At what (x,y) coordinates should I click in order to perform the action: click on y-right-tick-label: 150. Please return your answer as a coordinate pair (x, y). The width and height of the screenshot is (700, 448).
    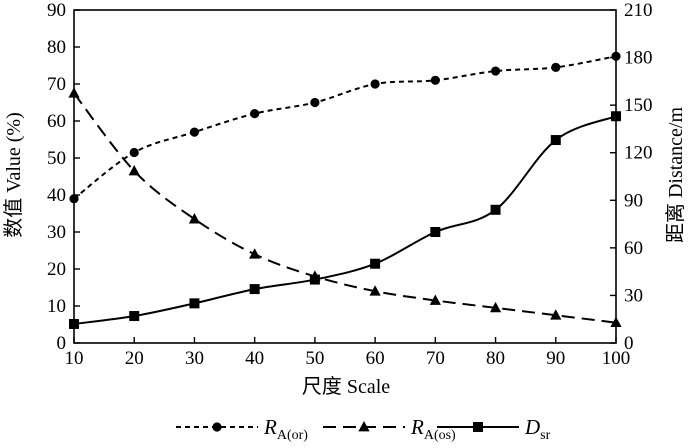
    Looking at the image, I should click on (638, 105).